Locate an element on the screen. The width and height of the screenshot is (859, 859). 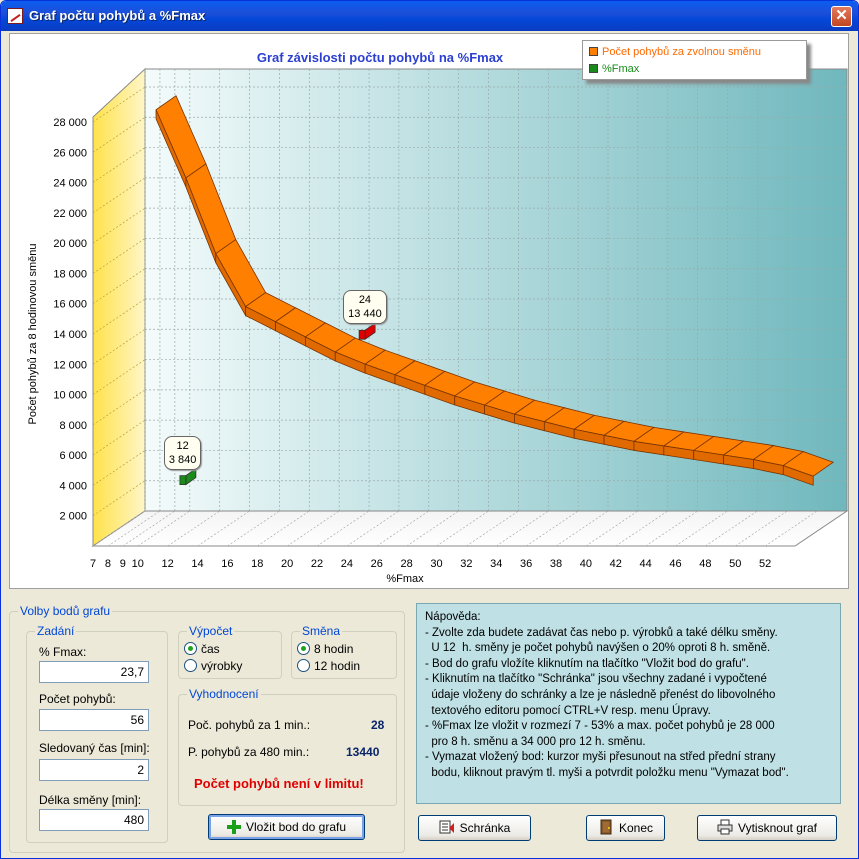
legend-swatch-green is located at coordinates (593, 68).